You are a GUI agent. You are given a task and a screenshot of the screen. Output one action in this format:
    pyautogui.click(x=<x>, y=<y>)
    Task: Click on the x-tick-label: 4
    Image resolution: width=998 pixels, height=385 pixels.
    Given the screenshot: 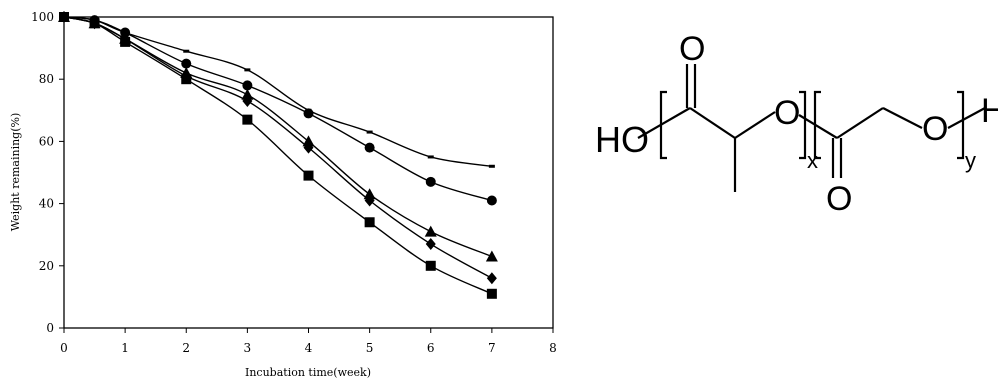 What is the action you would take?
    pyautogui.click(x=309, y=348)
    